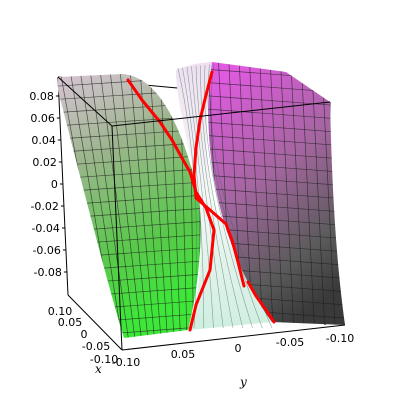 The height and width of the screenshot is (400, 400). I want to click on z-tick-label: 0.08, so click(41, 96).